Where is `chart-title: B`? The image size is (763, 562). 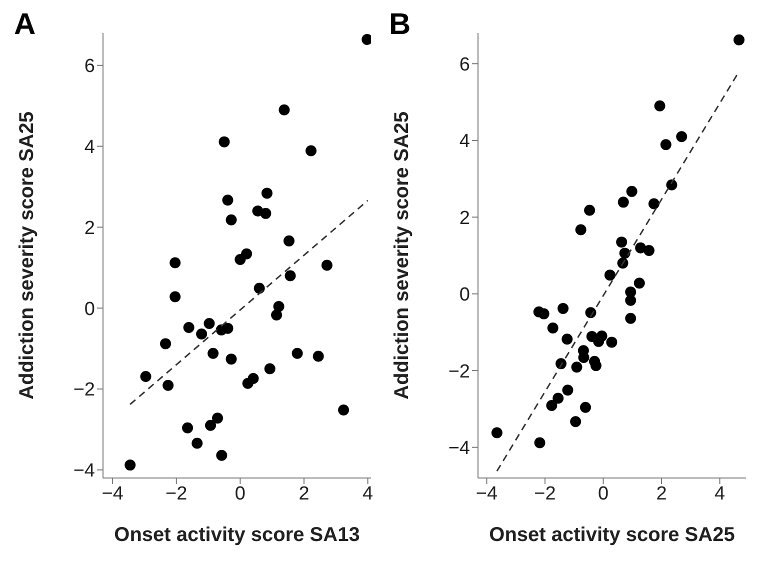
chart-title: B is located at coordinates (400, 25).